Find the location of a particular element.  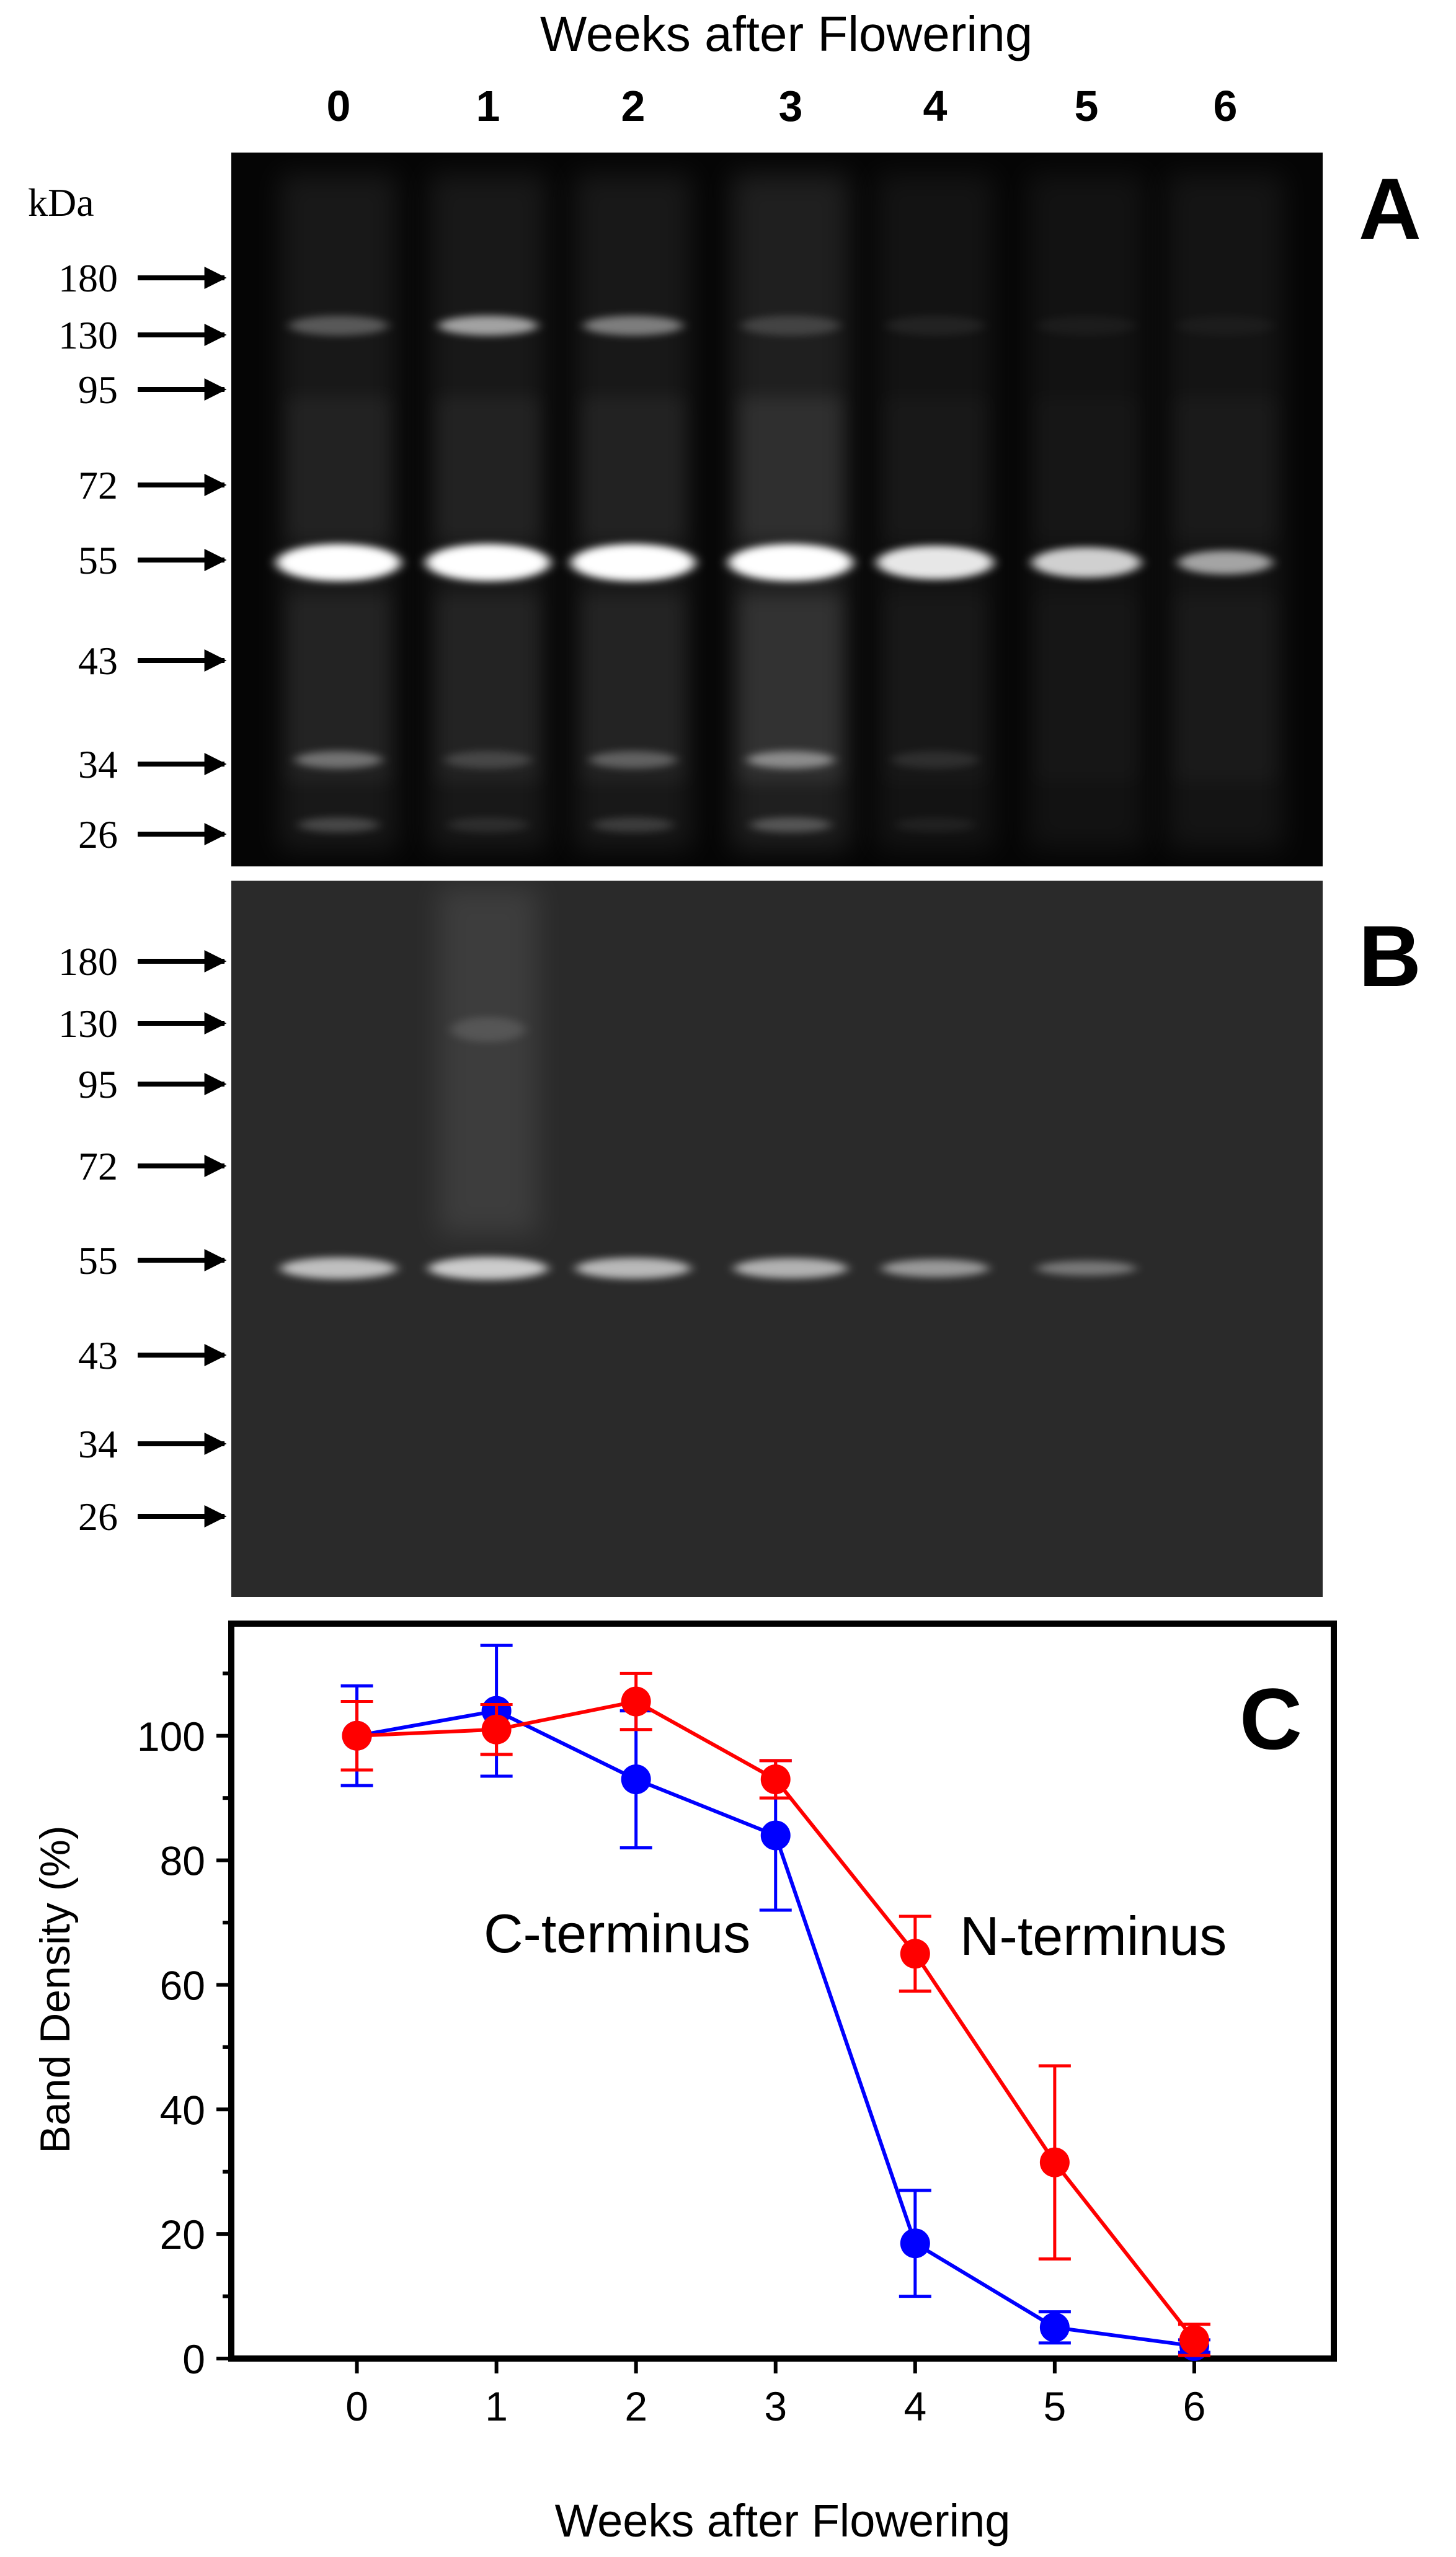

panel-letter-a: A is located at coordinates (1390, 208).